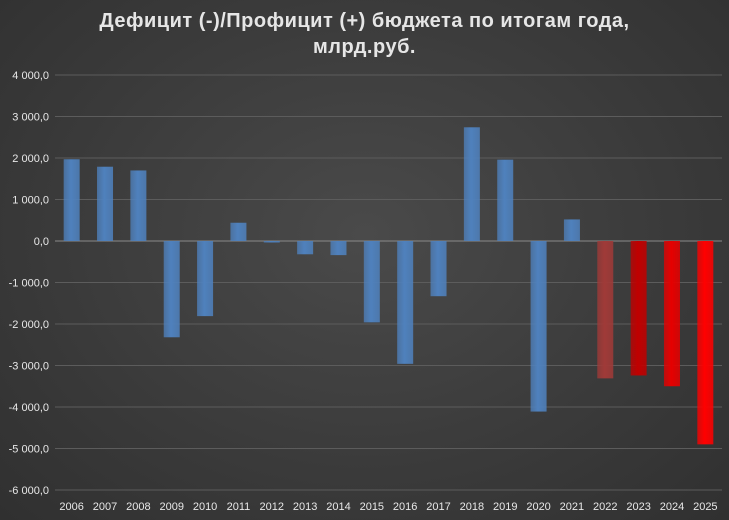 Image resolution: width=729 pixels, height=520 pixels. I want to click on x-tick-label: 2007, so click(105, 507).